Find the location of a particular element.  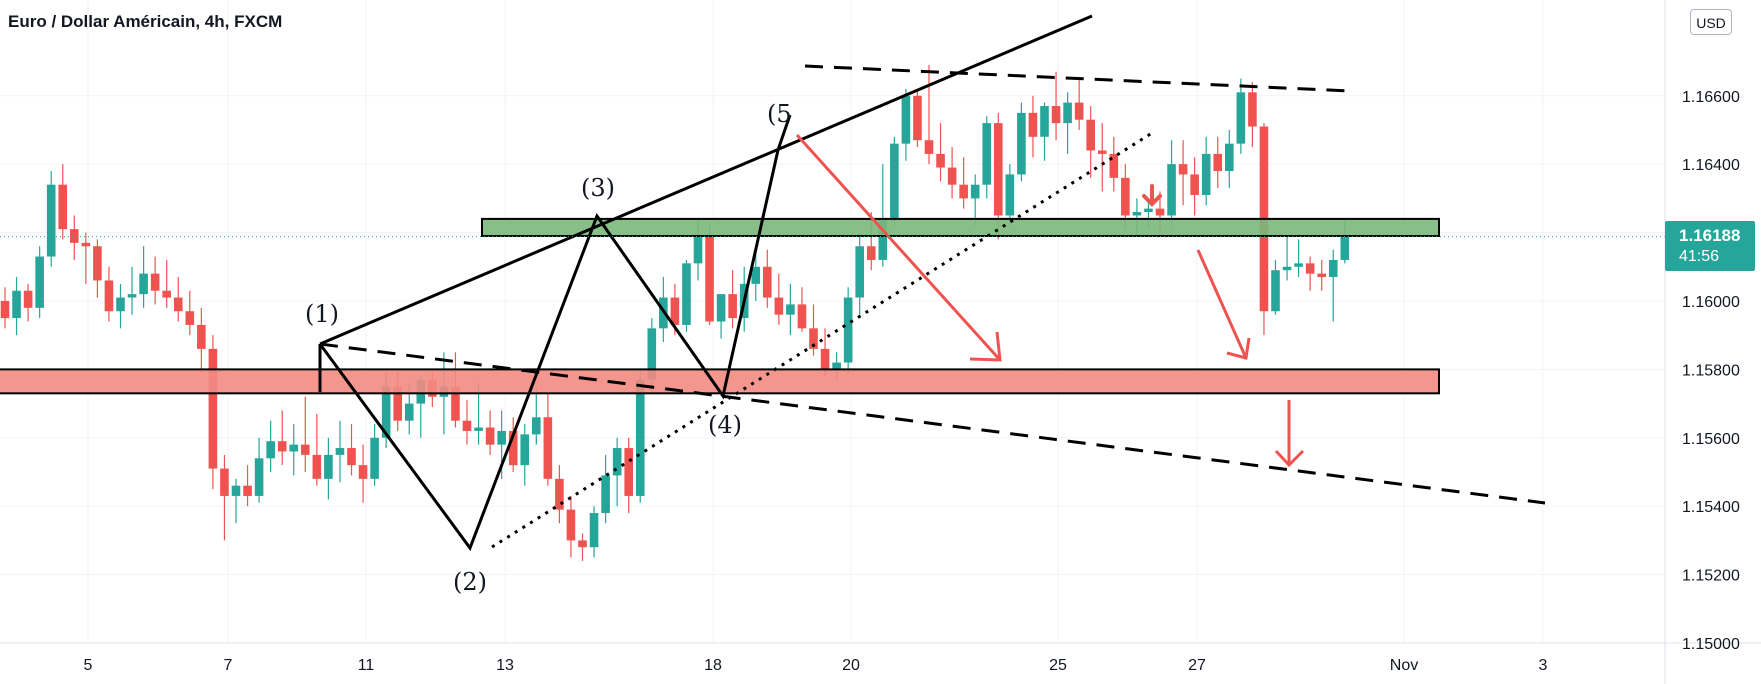

symbol-title: Euro / Dollar Américain, 4h, FXCM is located at coordinates (145, 21).